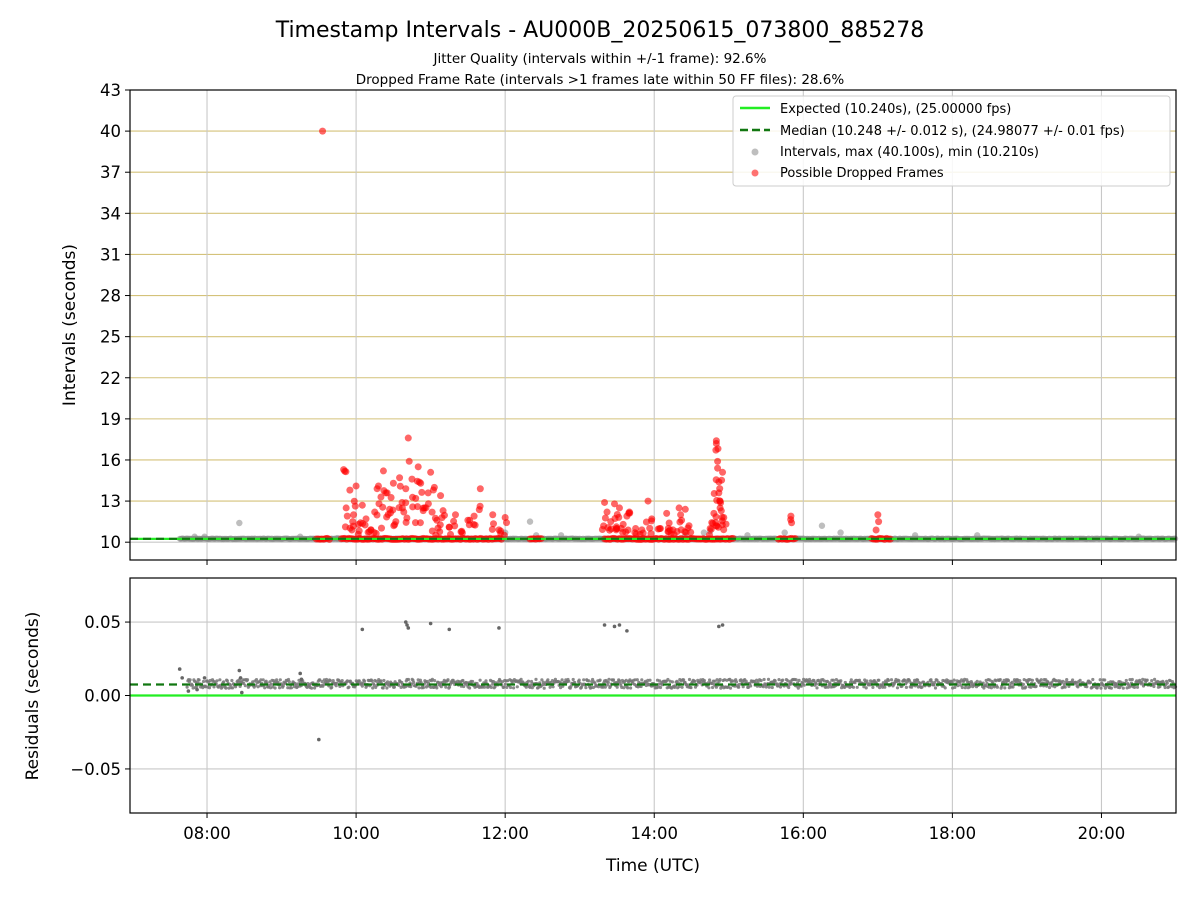  I want to click on legend-dropped-label: Possible Dropped Frames, so click(862, 173).